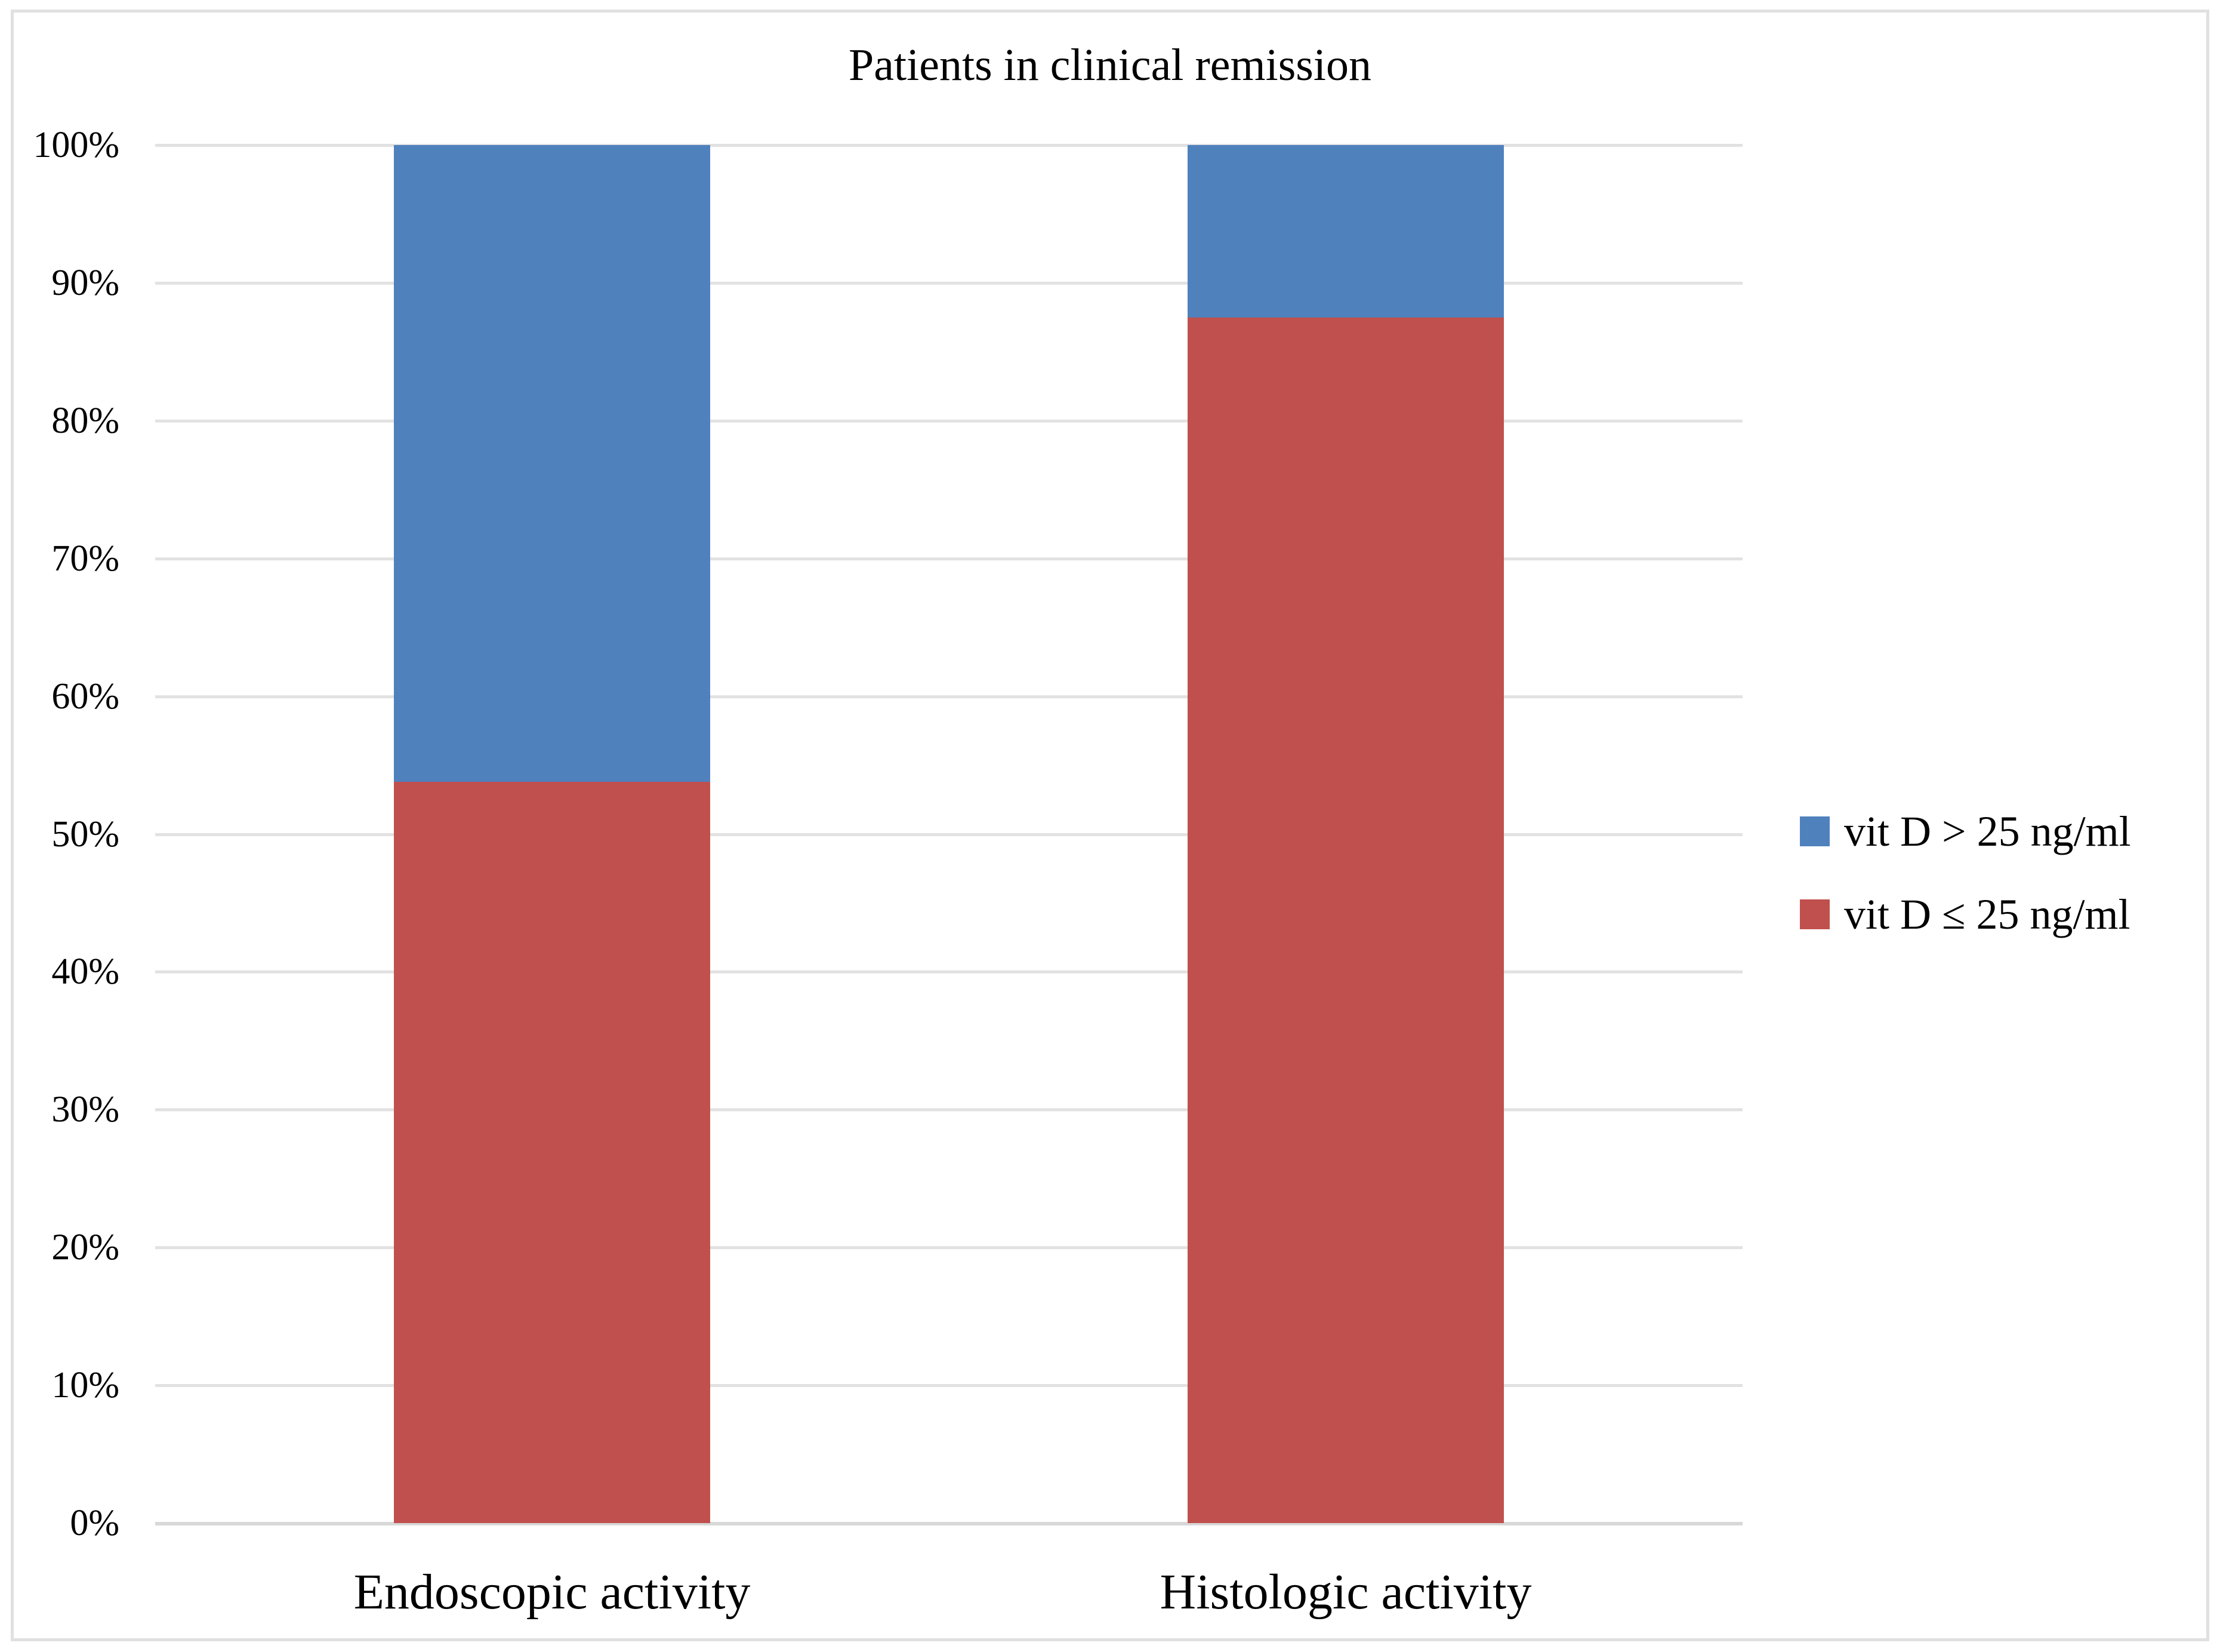 Image resolution: width=2220 pixels, height=1652 pixels. What do you see at coordinates (949, 1524) in the screenshot?
I see `gridline-0%` at bounding box center [949, 1524].